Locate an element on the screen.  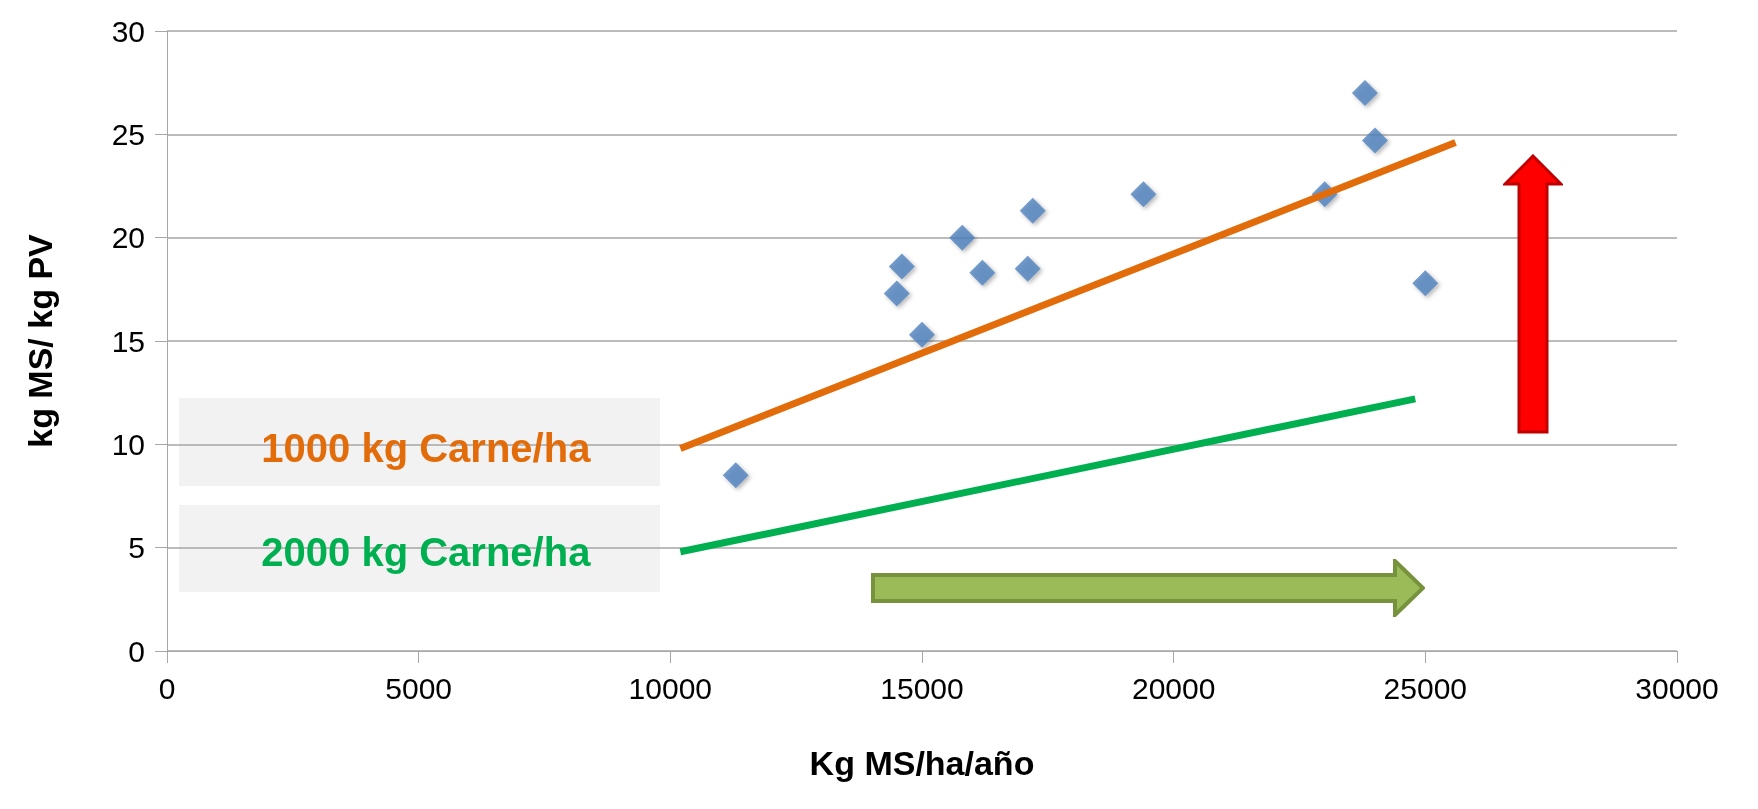
y-tick-label: 30 is located at coordinates (128, 31).